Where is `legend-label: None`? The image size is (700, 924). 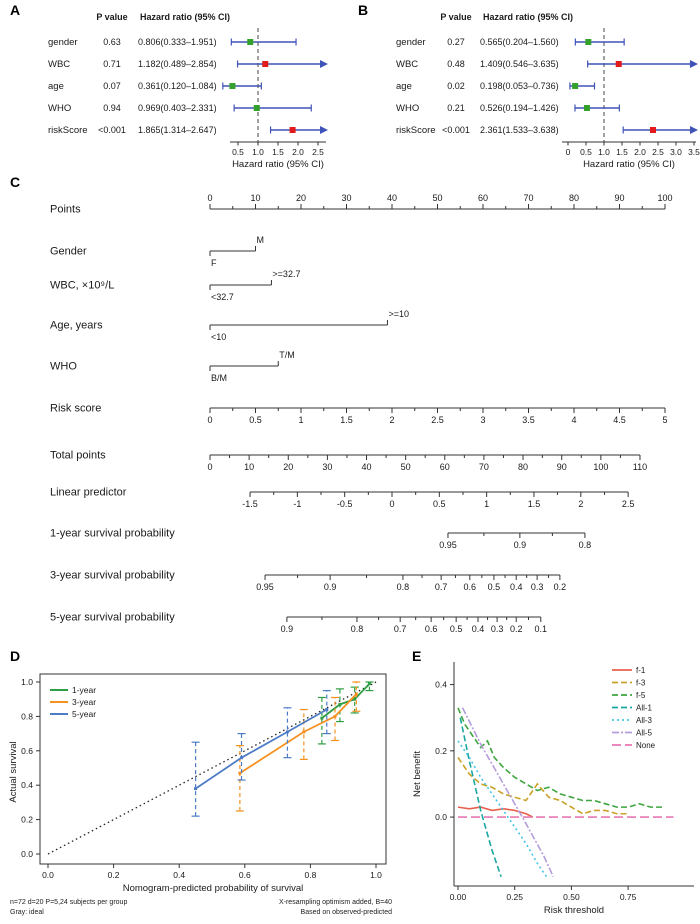
legend-label: None is located at coordinates (646, 745).